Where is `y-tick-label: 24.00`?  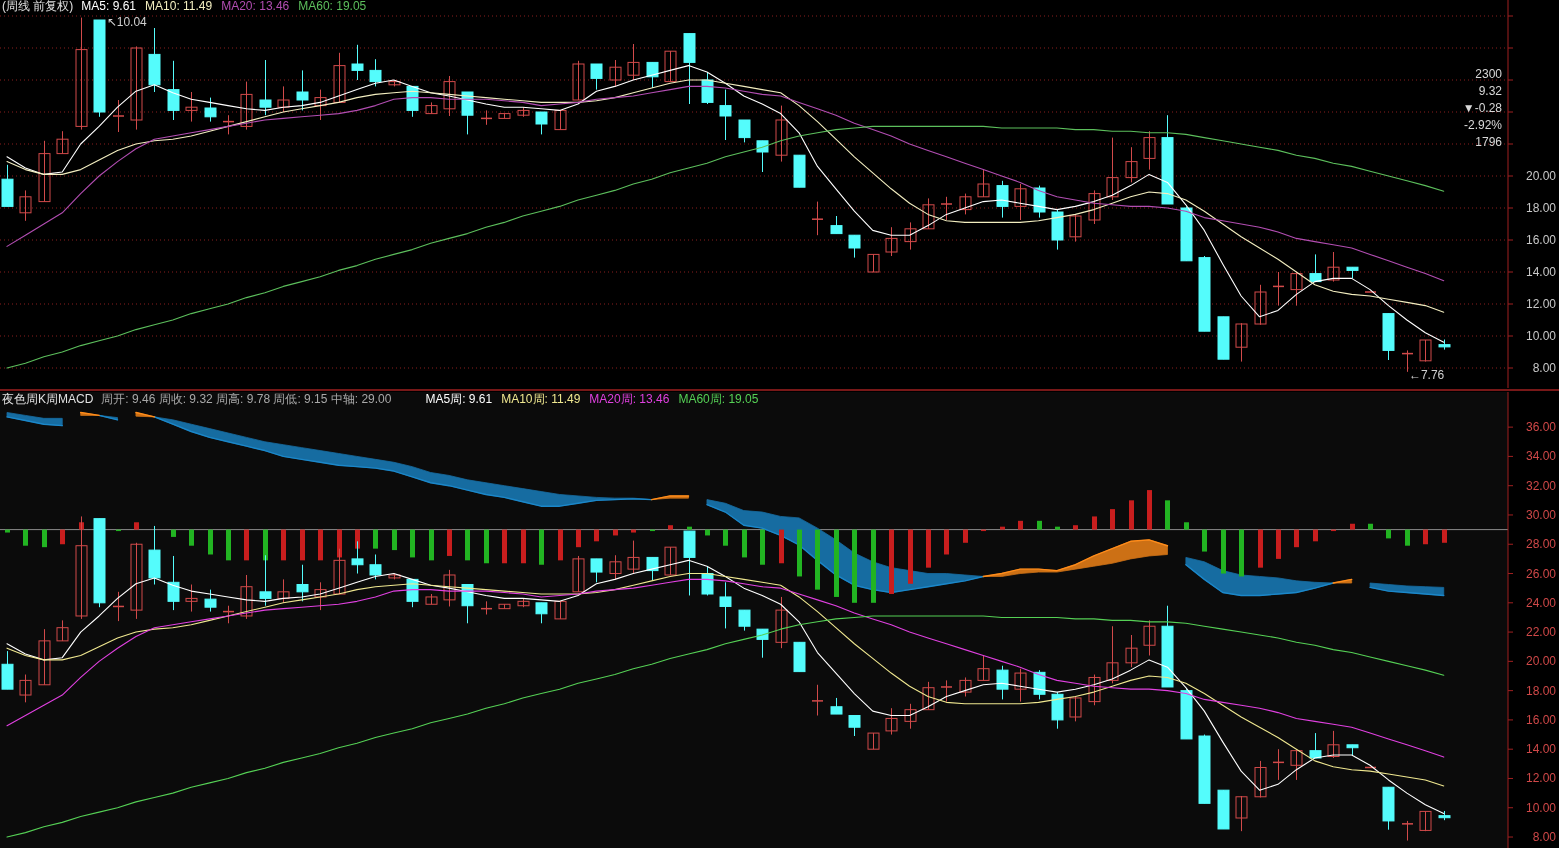 y-tick-label: 24.00 is located at coordinates (1541, 602).